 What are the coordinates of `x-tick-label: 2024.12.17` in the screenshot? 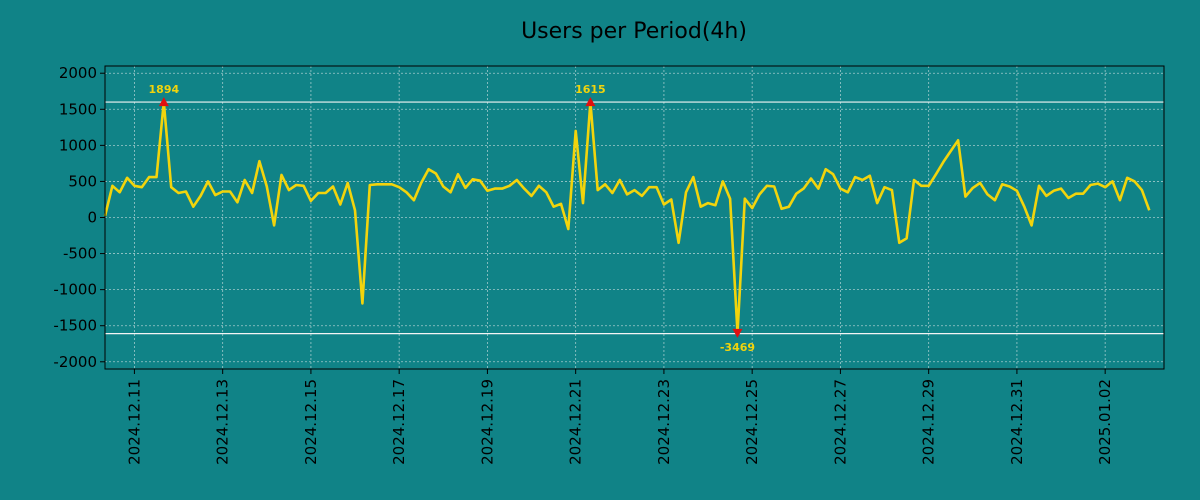 It's located at (399, 422).